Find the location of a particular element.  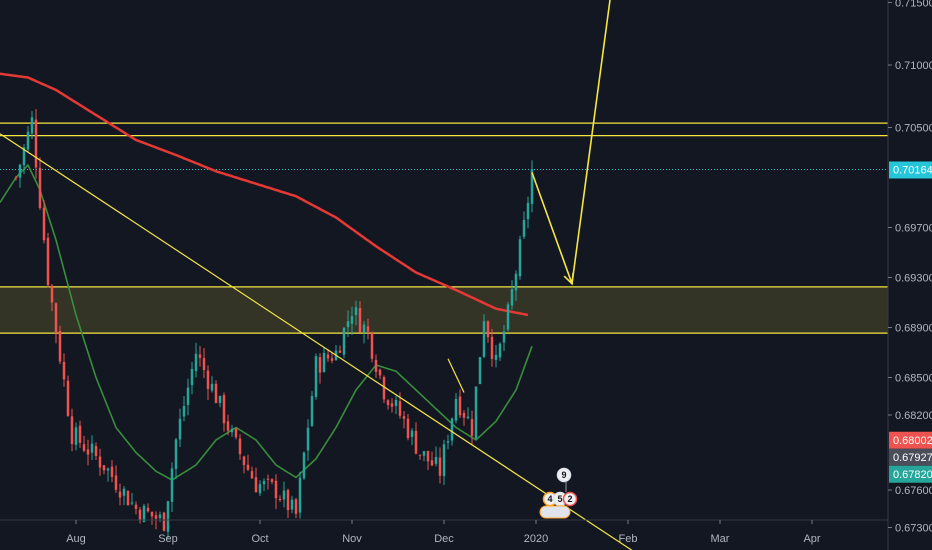

event-count: 2 is located at coordinates (569, 499).